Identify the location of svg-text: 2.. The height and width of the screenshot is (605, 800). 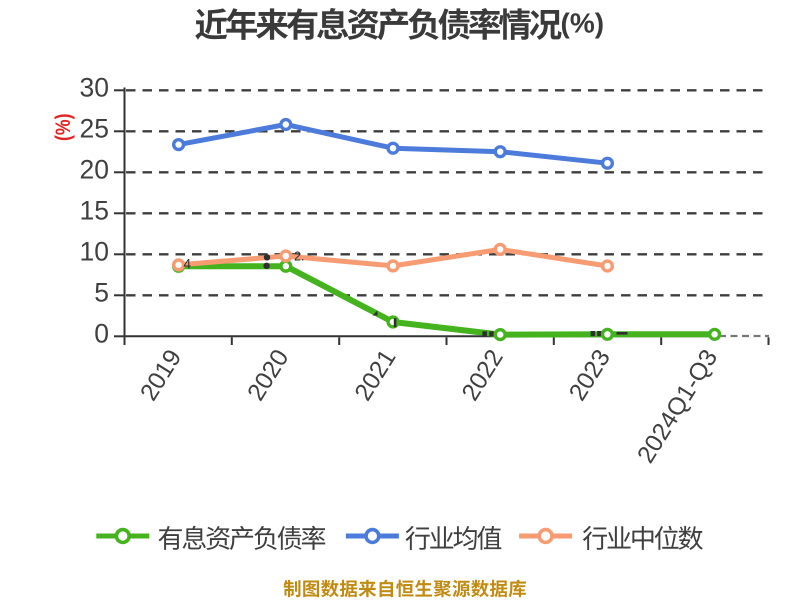
(299, 257).